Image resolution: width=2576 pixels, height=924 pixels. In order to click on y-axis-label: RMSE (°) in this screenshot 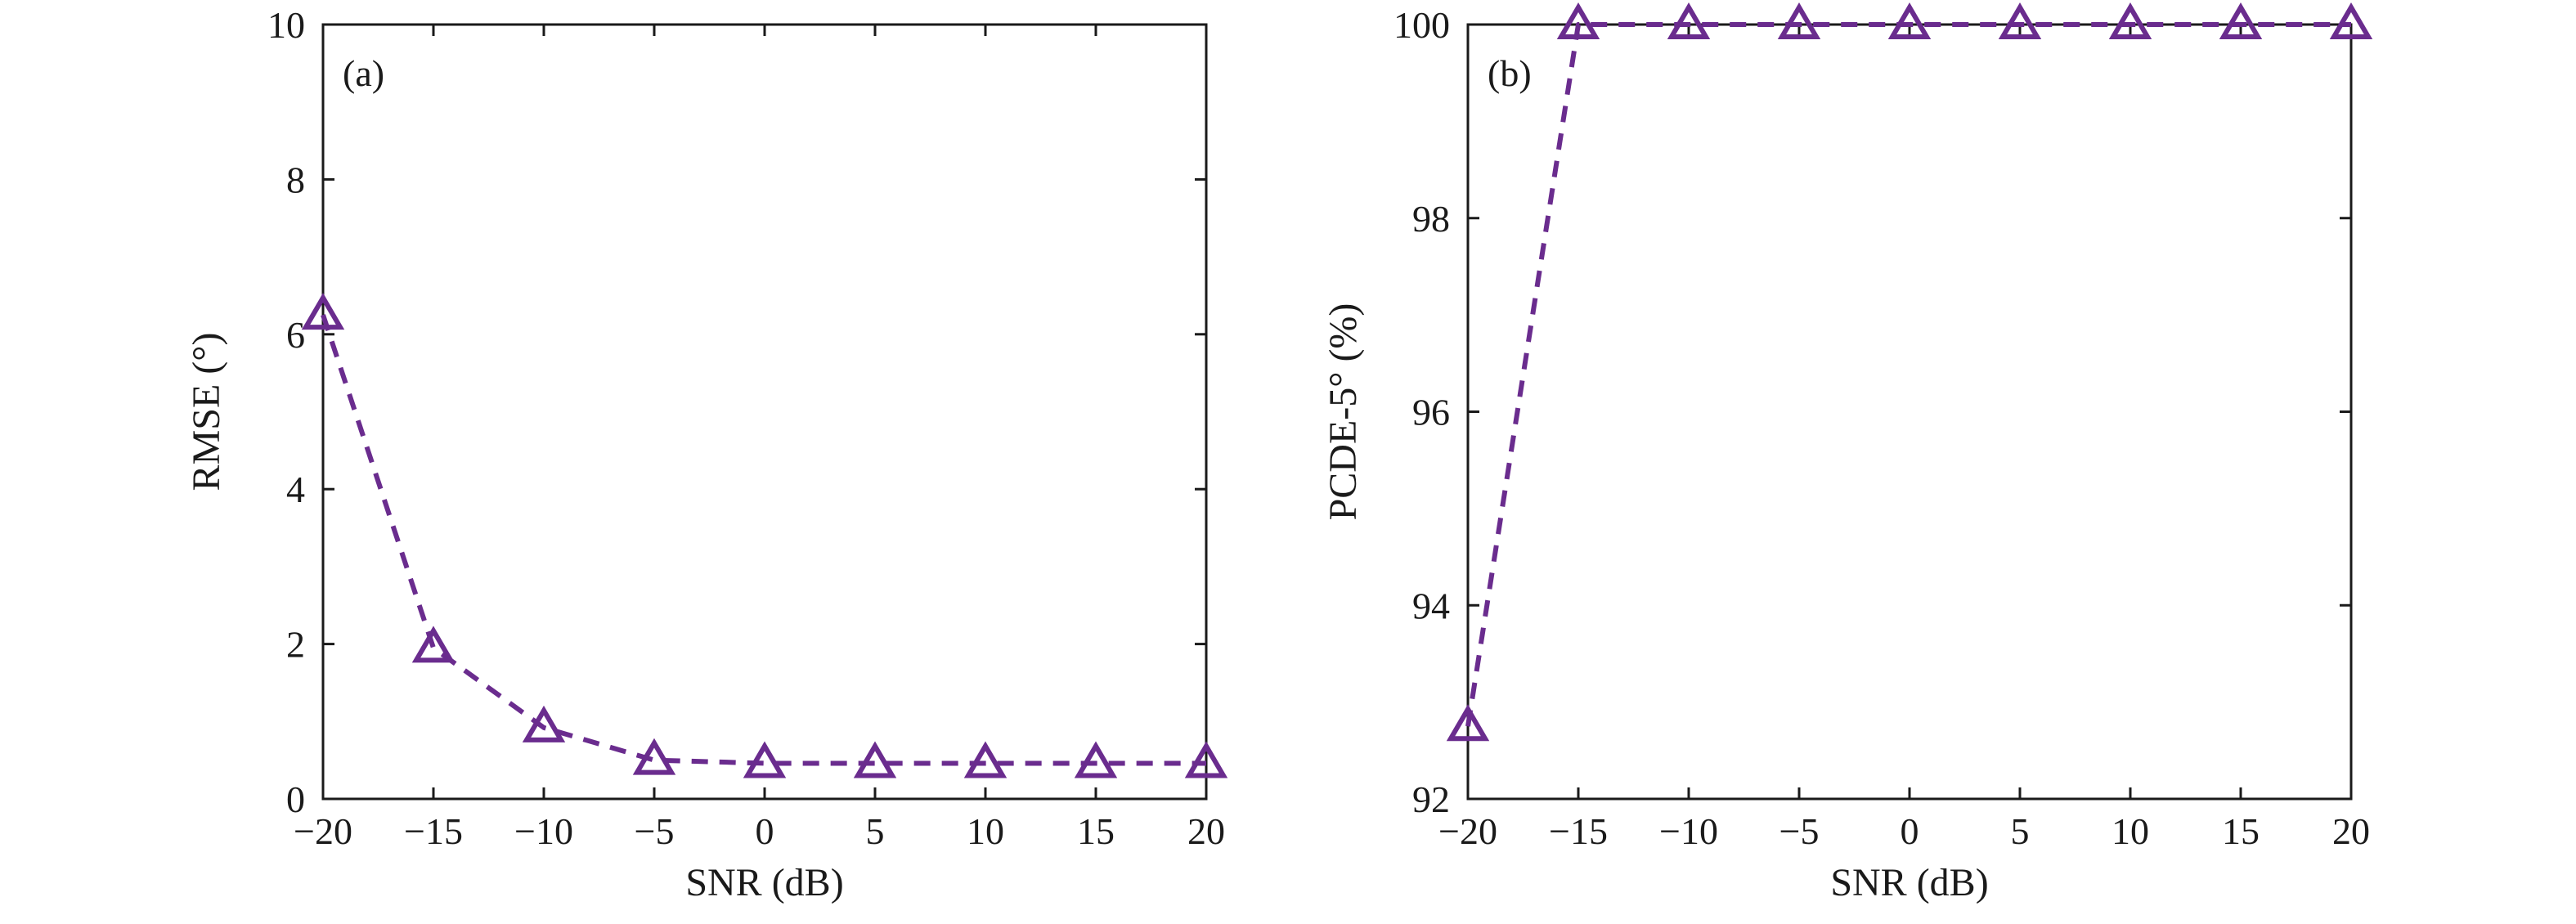, I will do `click(207, 412)`.